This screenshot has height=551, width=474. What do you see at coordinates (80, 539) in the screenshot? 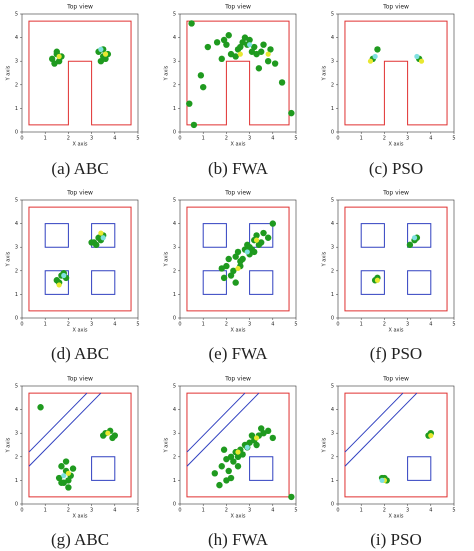
I see `caption: (g) ABC` at bounding box center [80, 539].